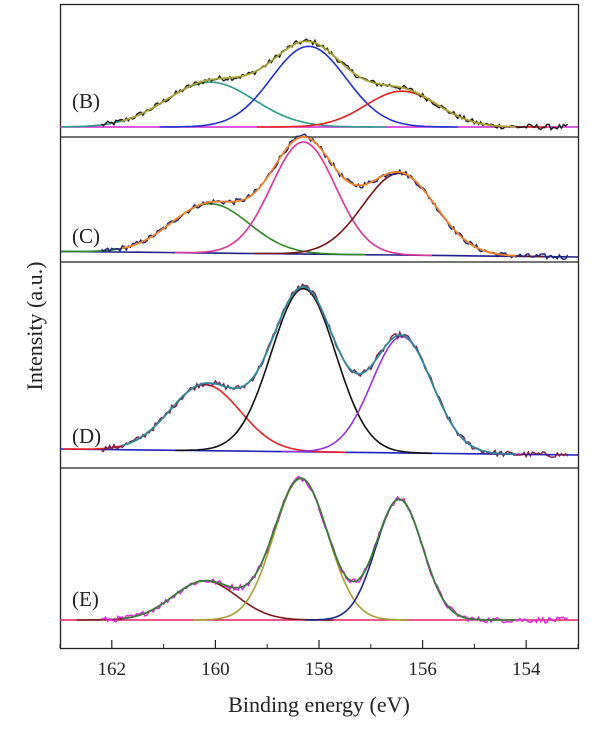  Describe the element at coordinates (422, 669) in the screenshot. I see `x-tick-label: 156` at that location.